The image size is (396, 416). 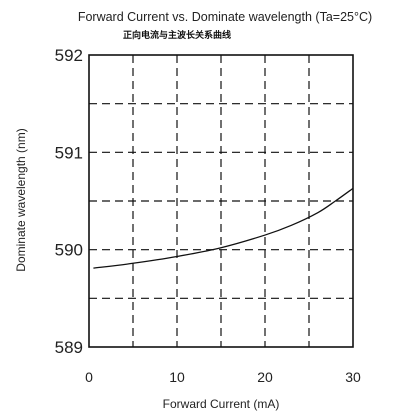 What do you see at coordinates (69, 250) in the screenshot?
I see `y-tick-label: 590` at bounding box center [69, 250].